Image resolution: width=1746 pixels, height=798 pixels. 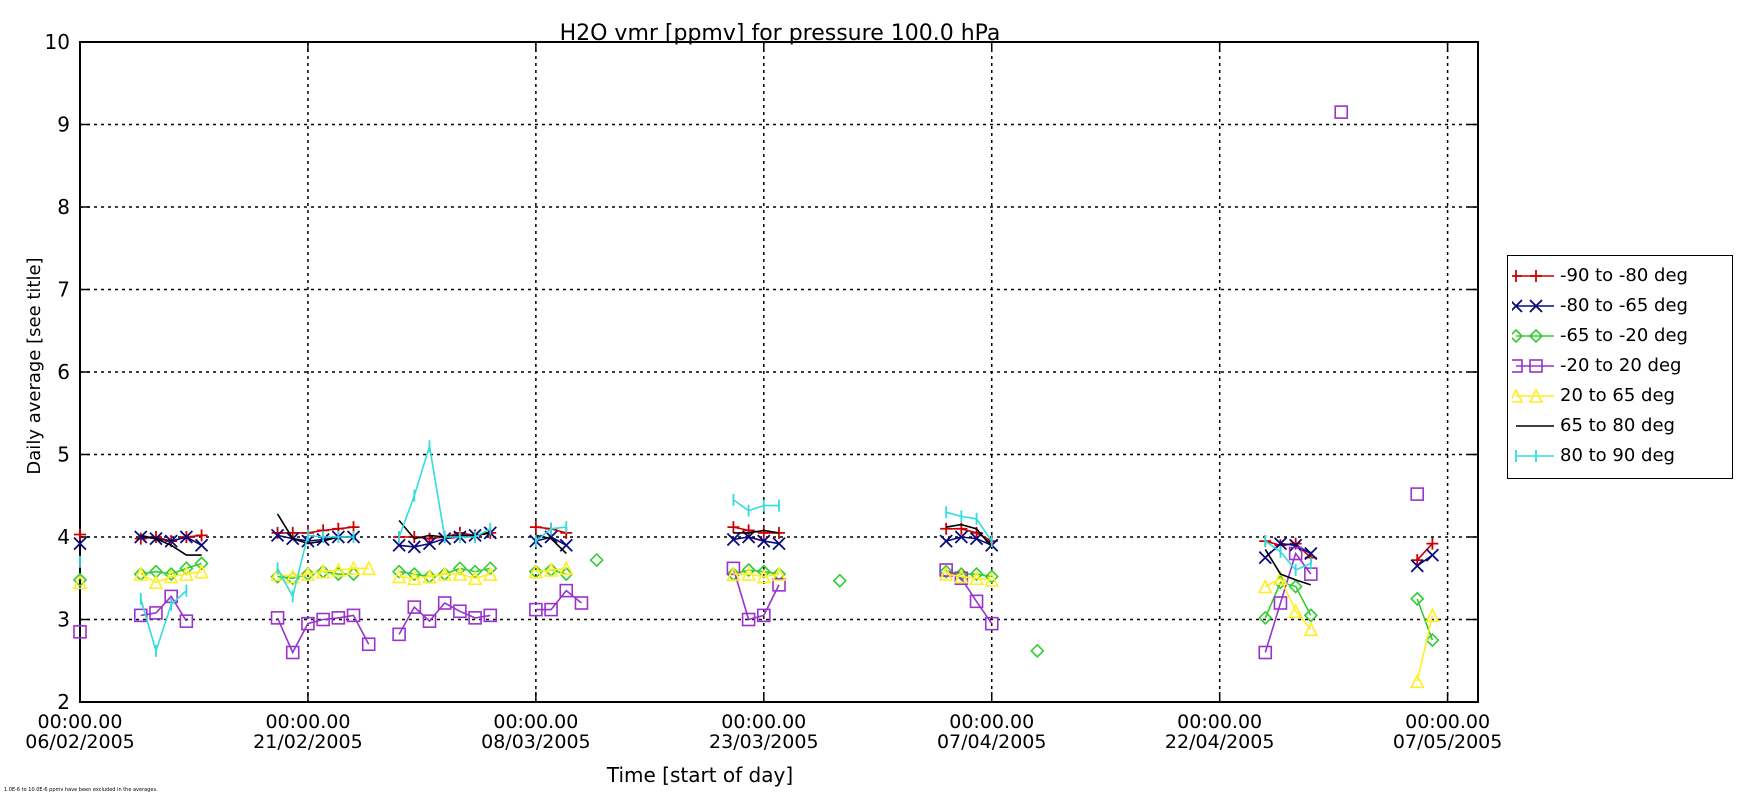 What do you see at coordinates (1617, 395) in the screenshot?
I see `legend-label: 20 to 65 deg` at bounding box center [1617, 395].